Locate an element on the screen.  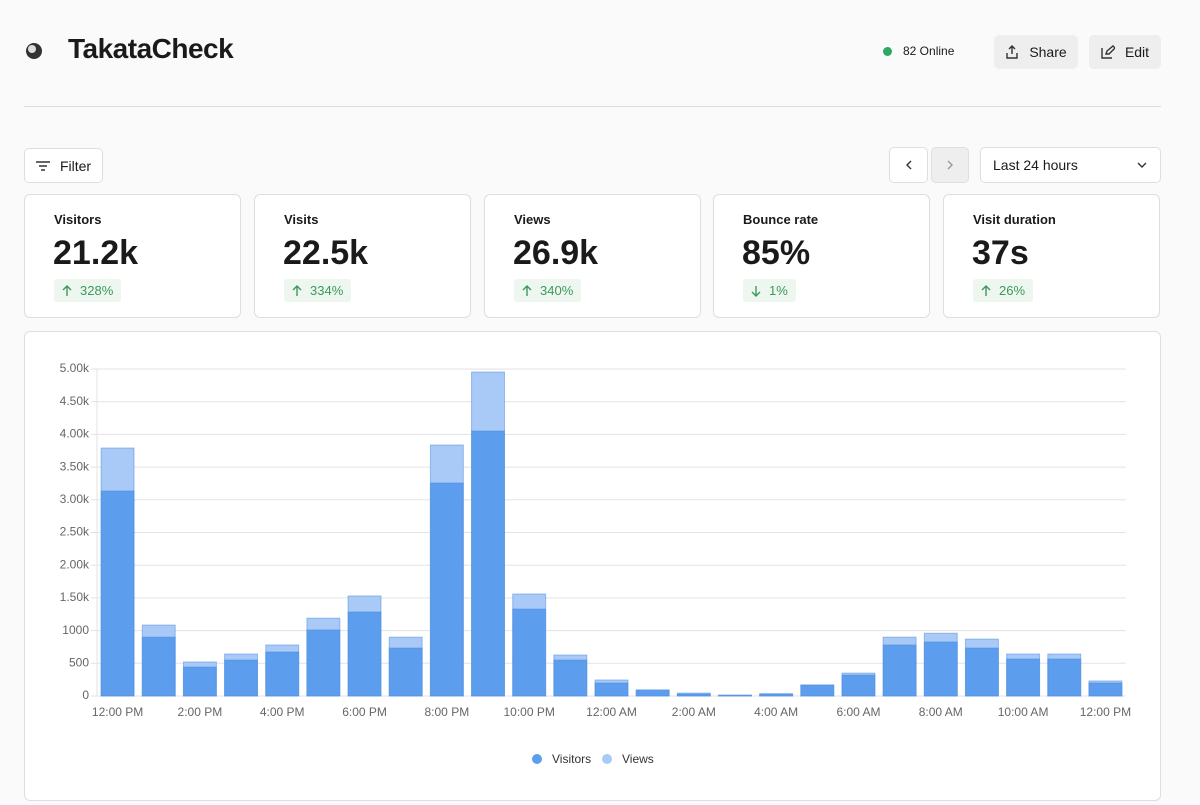
x-tick-label: 6:00 PM is located at coordinates (364, 712).